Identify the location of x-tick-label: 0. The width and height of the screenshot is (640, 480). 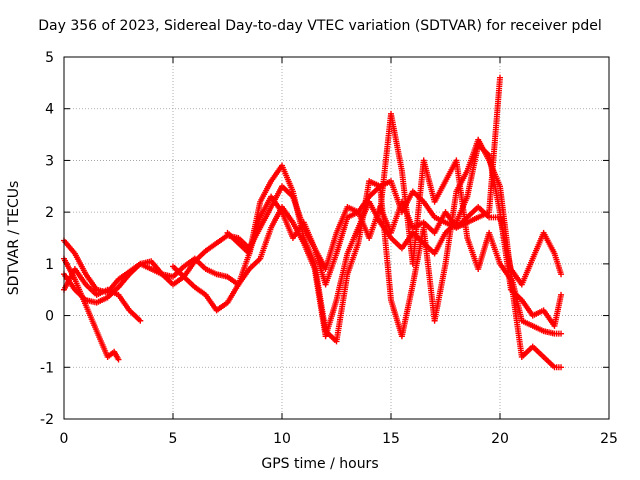
(64, 439).